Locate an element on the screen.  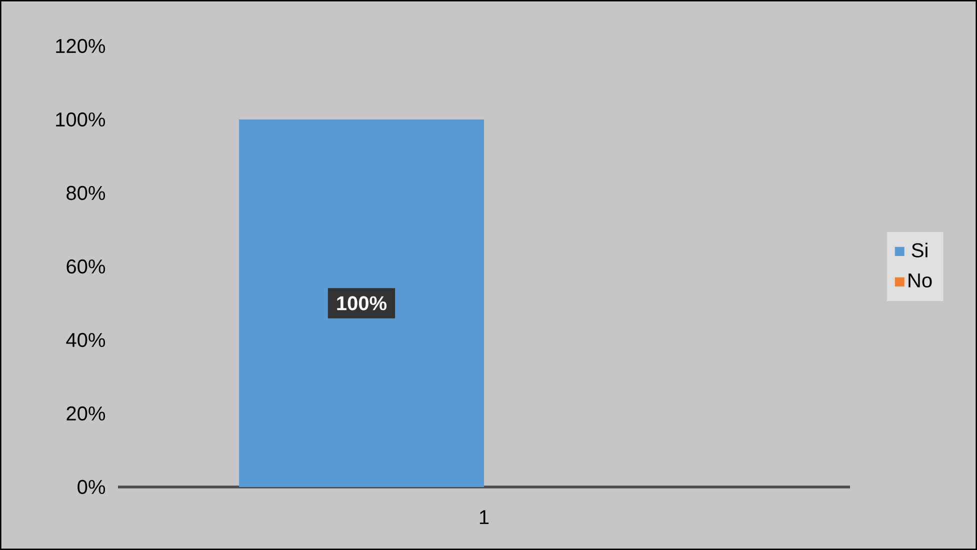
y-tick-label: 100% is located at coordinates (81, 119).